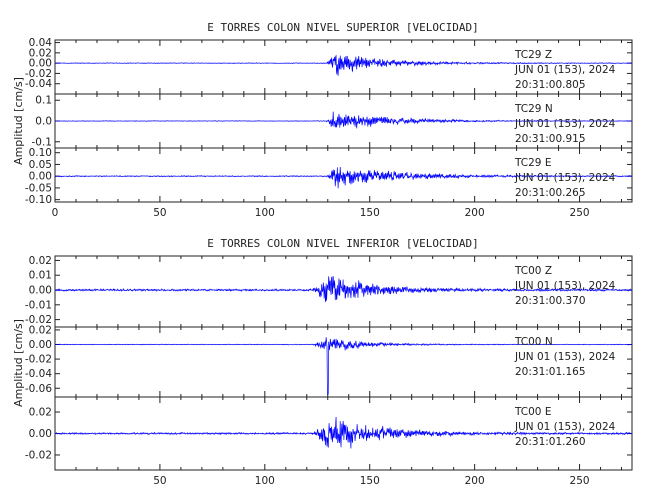  I want to click on c0-p0-ytick-label: 0.00, so click(40, 64).